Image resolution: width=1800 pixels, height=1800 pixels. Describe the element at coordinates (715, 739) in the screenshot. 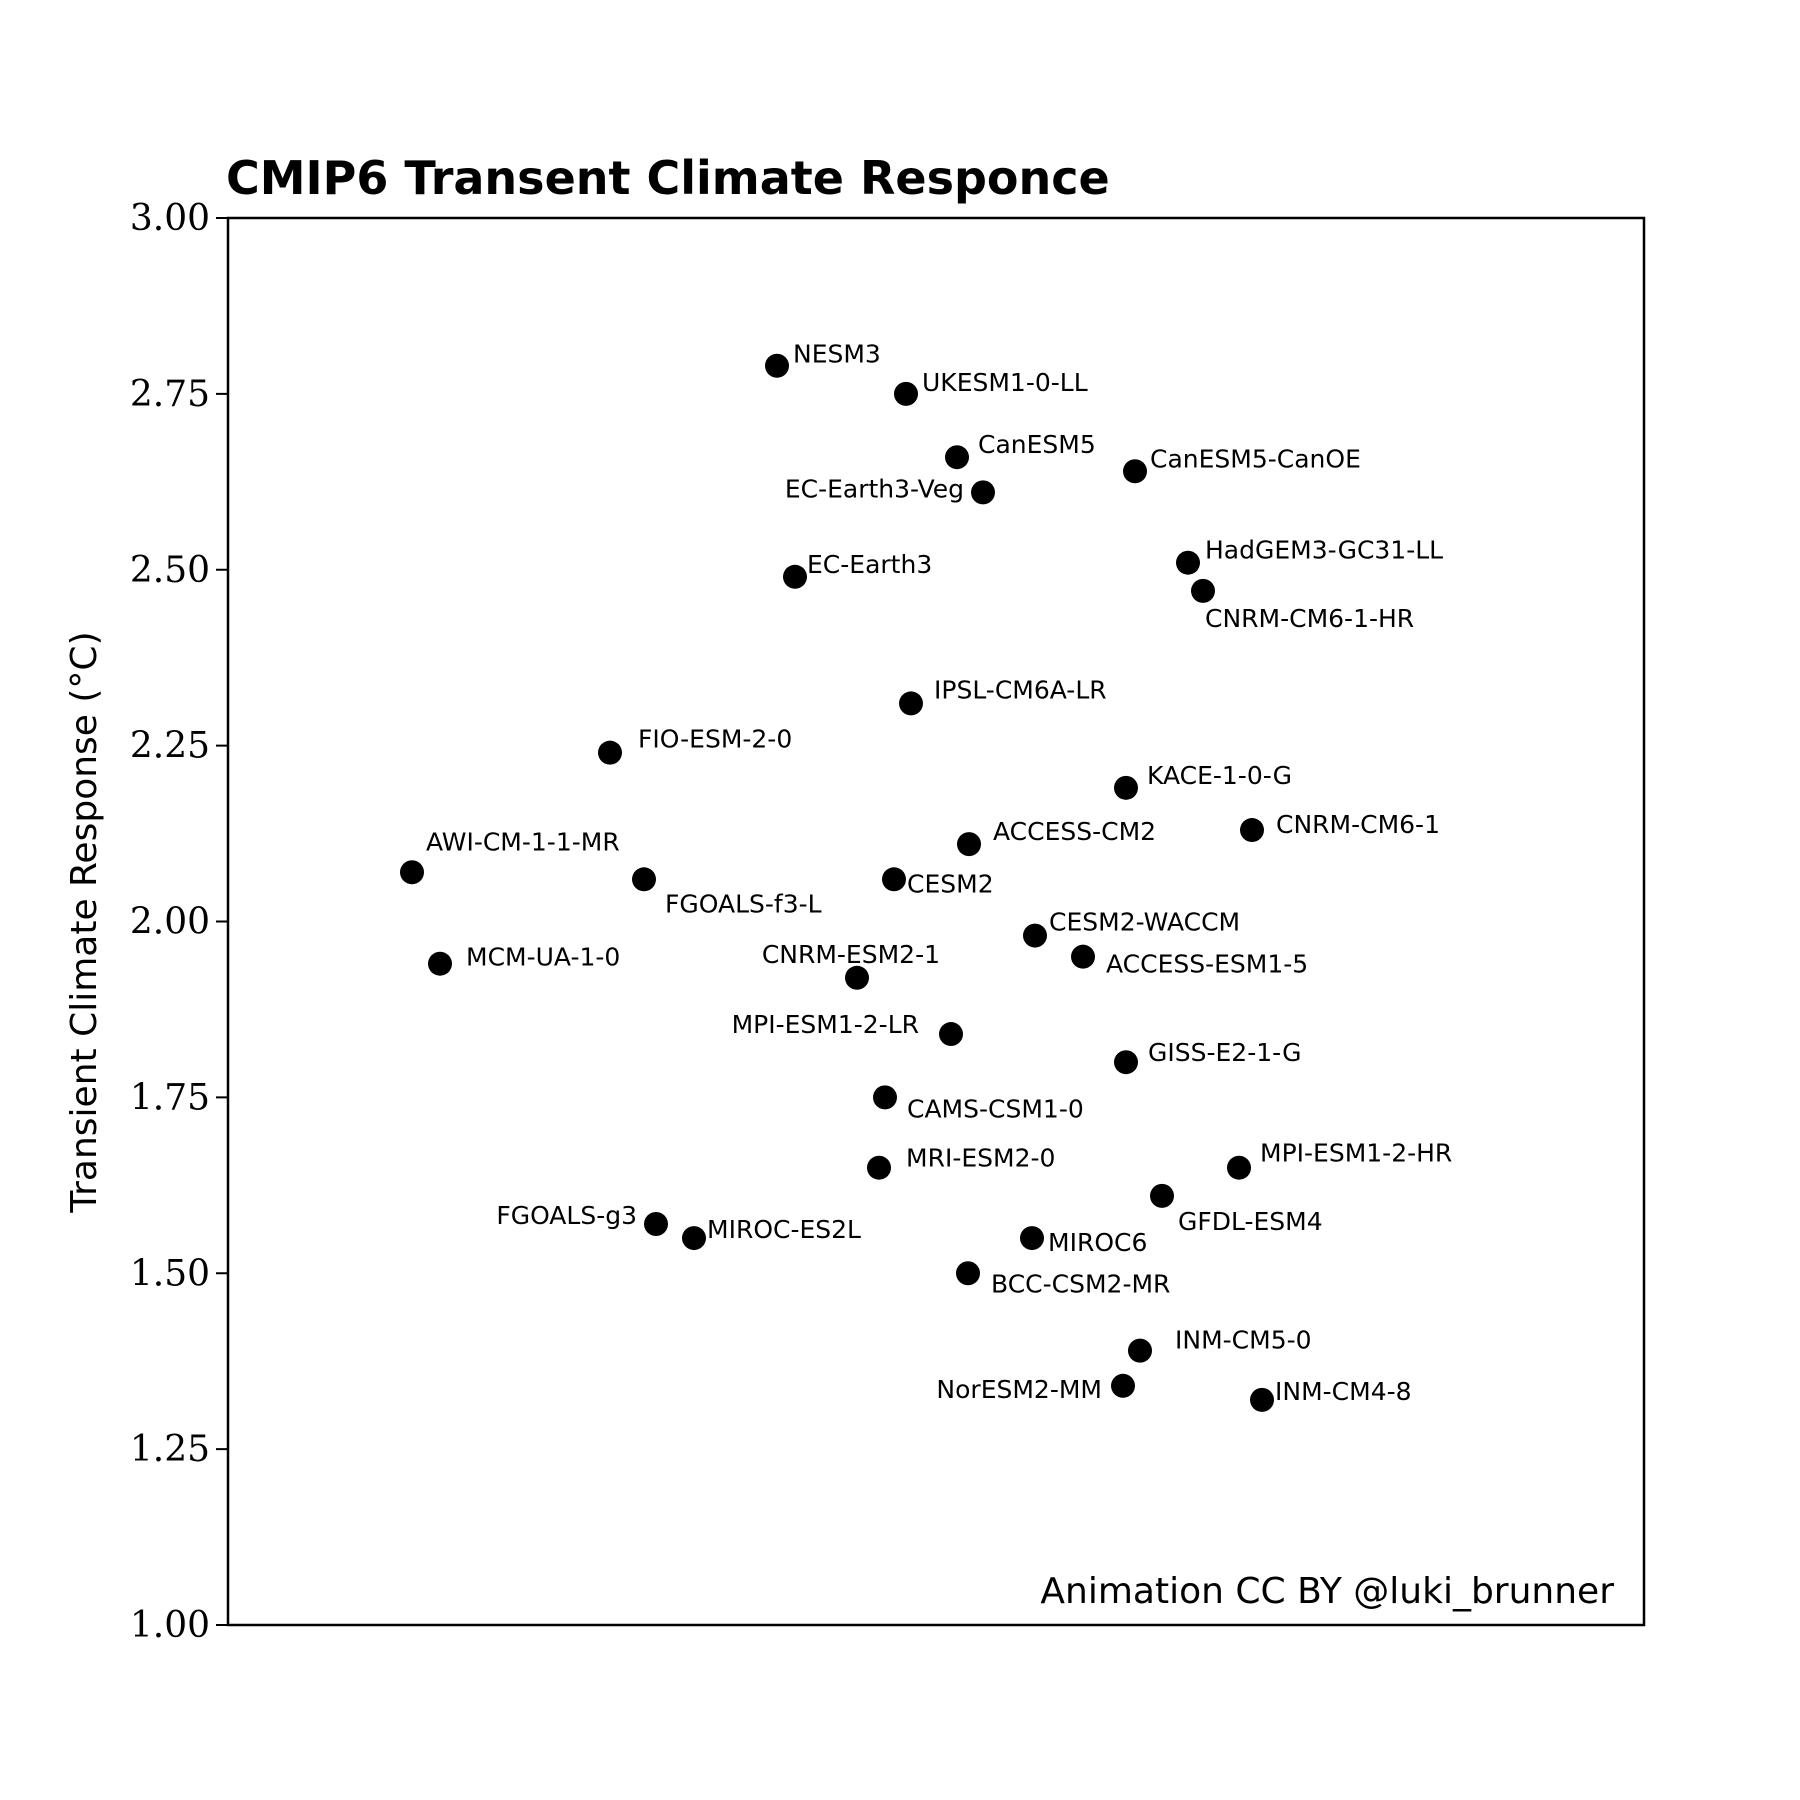

I see `data-point-label: FIO-ESM-2-0` at that location.